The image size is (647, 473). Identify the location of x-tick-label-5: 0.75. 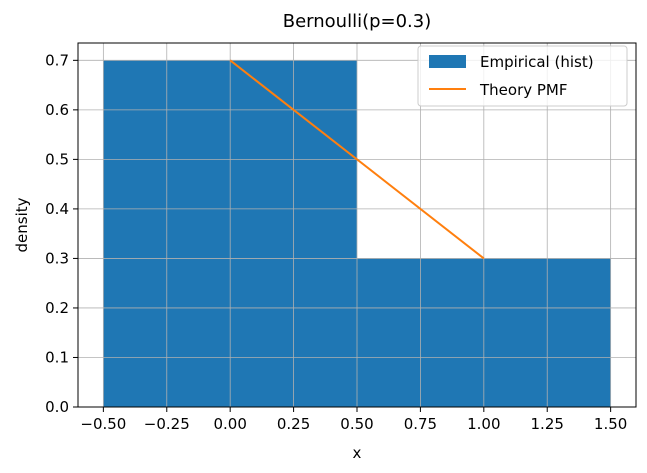
(420, 424).